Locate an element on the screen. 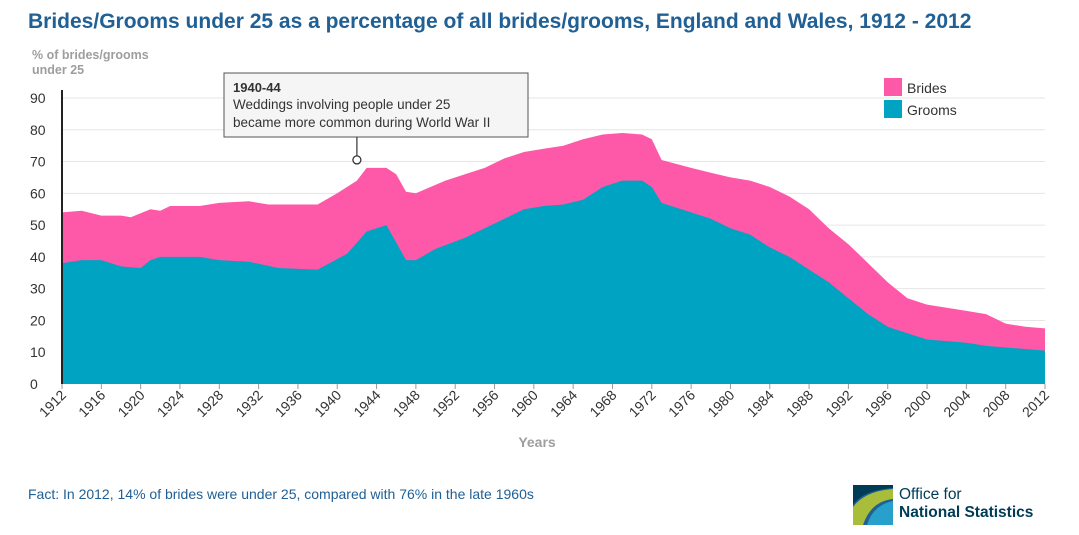  y-axis-label-line2: under 25 is located at coordinates (58, 70).